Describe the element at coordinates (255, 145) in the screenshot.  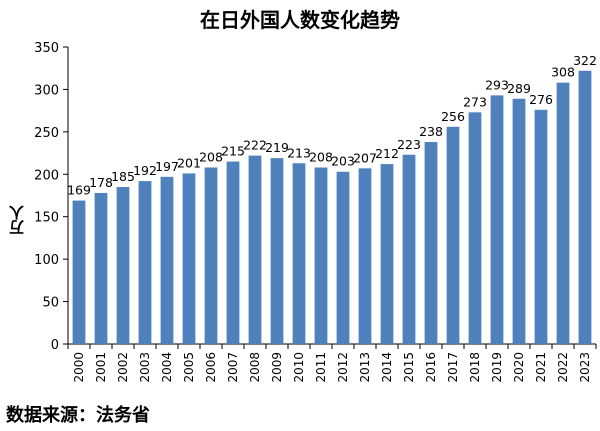
I see `bar-value-label: 222` at that location.